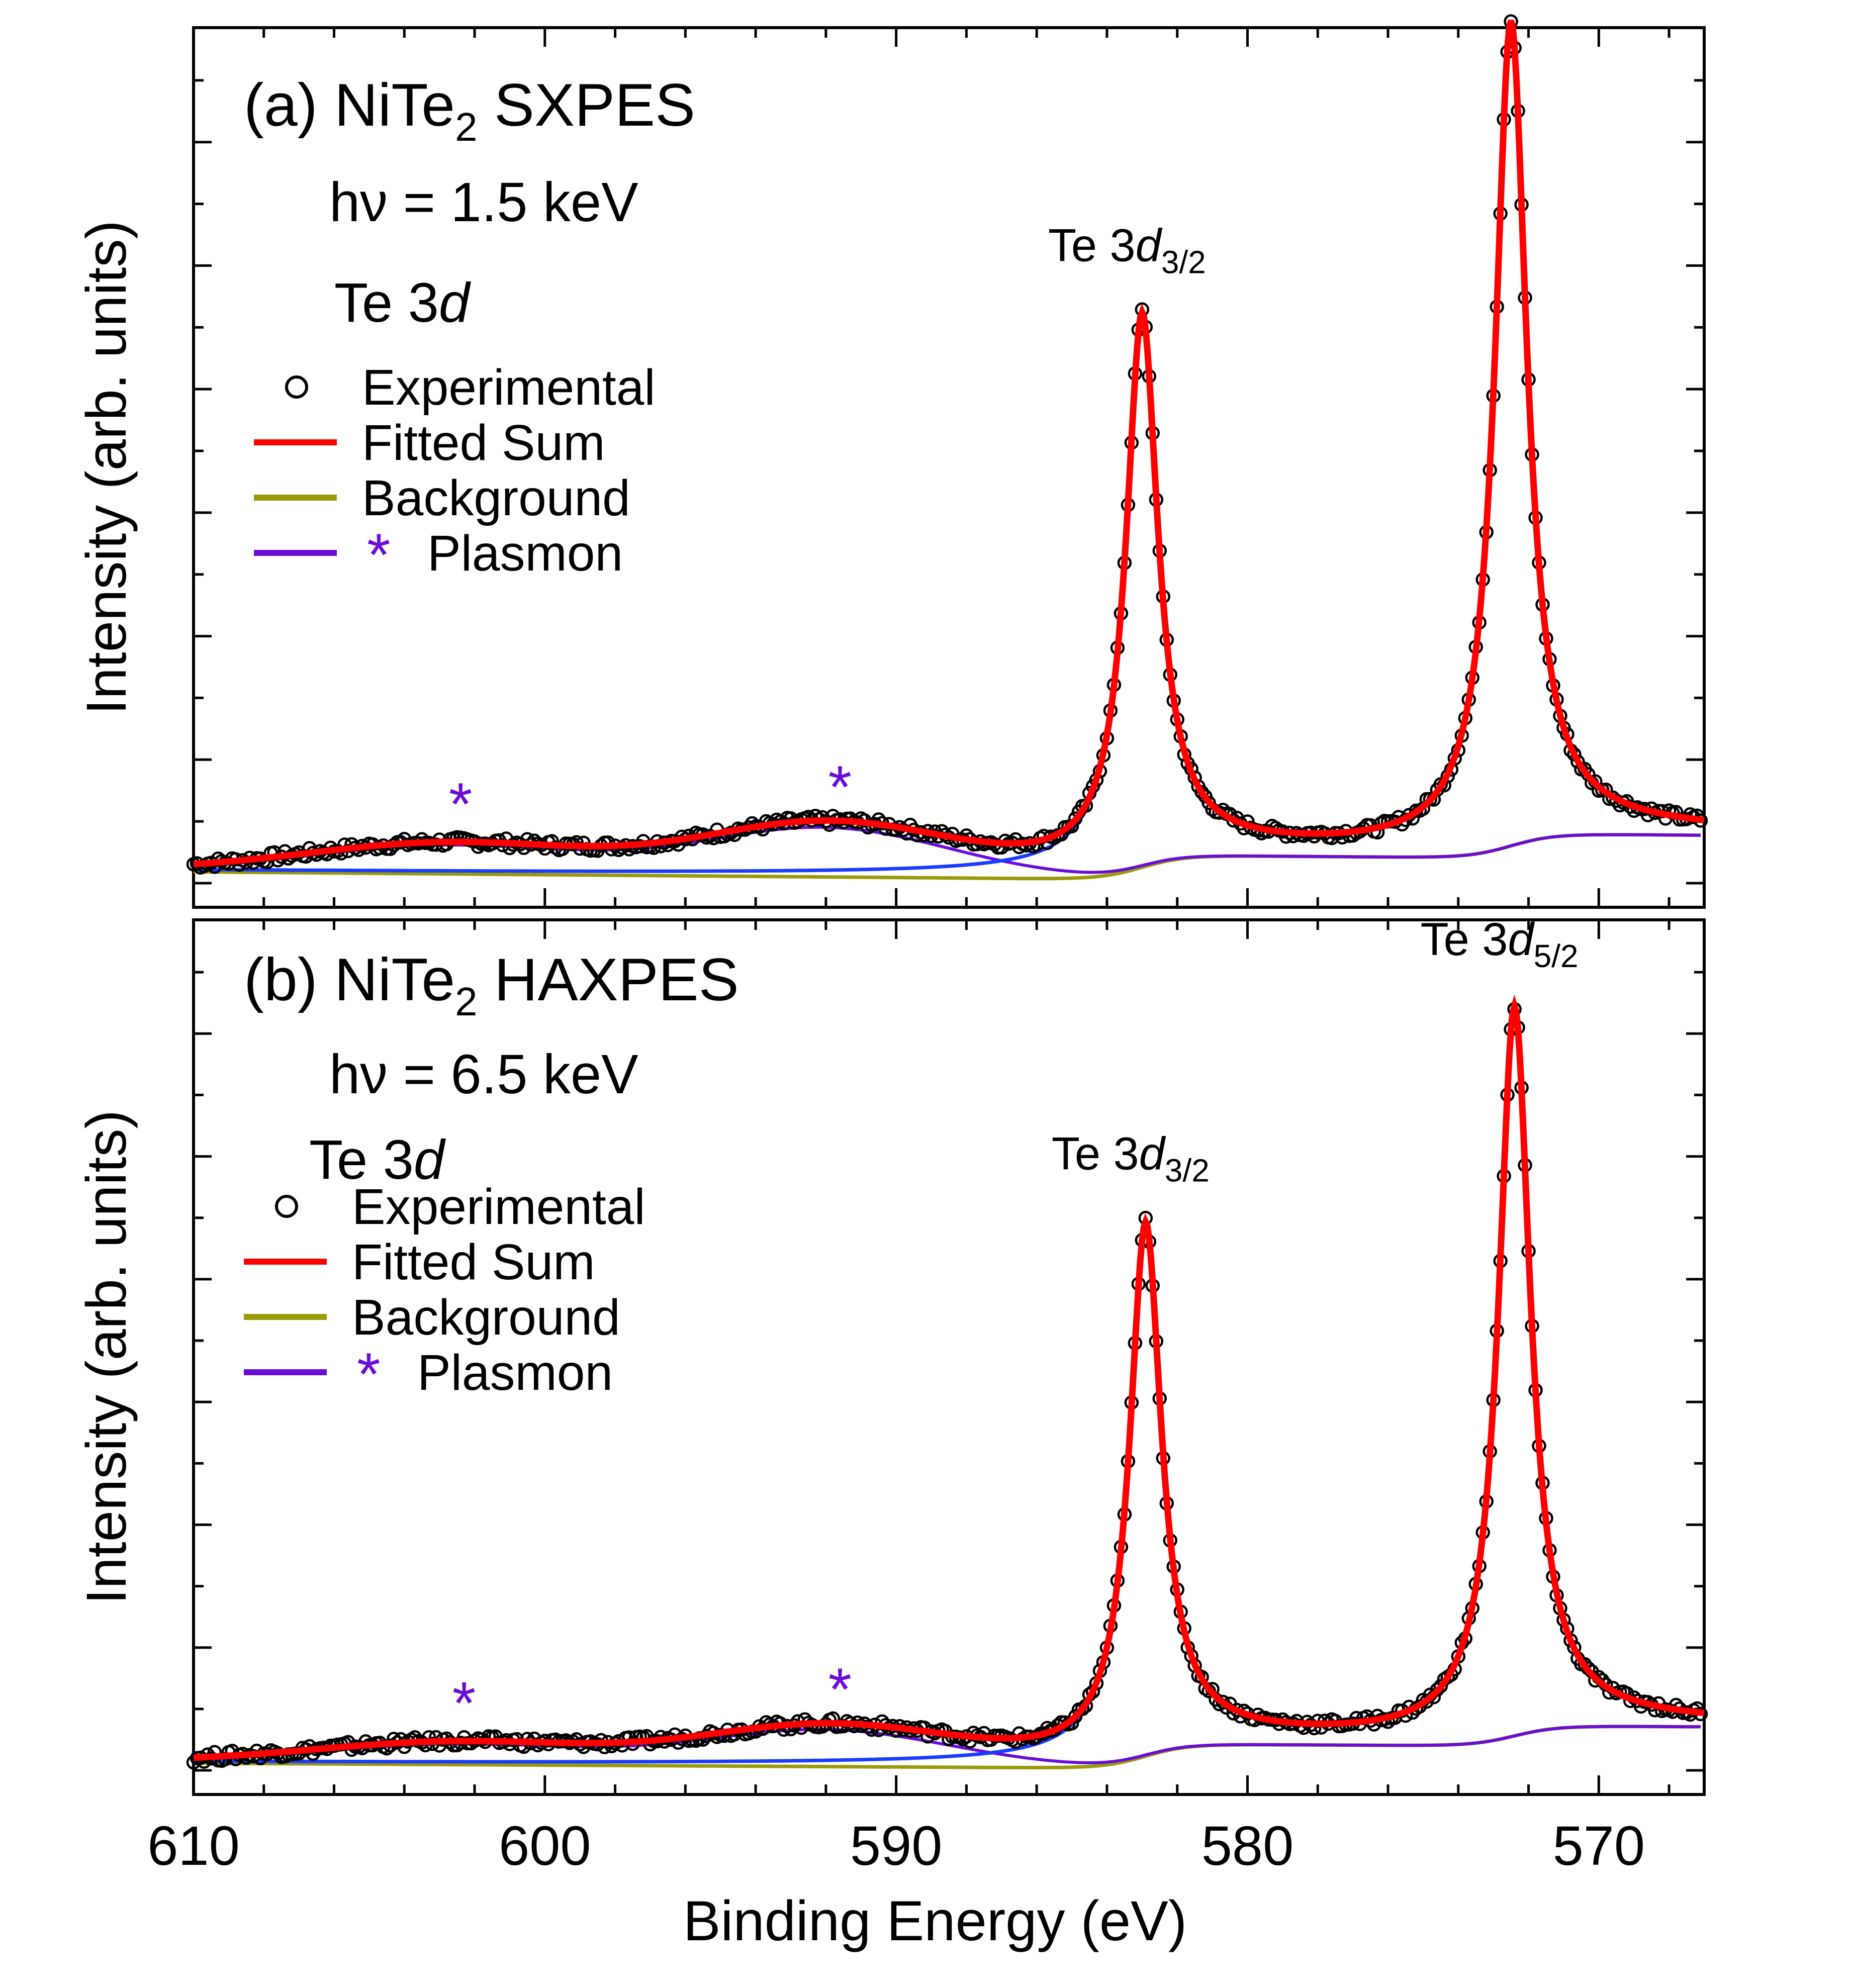 This screenshot has width=1855, height=1988. What do you see at coordinates (469, 110) in the screenshot?
I see `panel-title: (a) NiTe2 SXPES` at bounding box center [469, 110].